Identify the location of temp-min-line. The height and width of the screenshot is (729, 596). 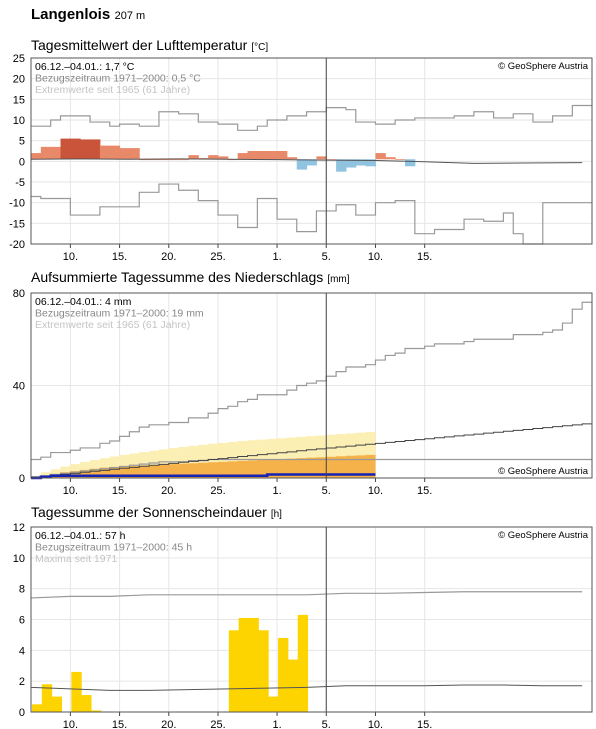
(311, 214).